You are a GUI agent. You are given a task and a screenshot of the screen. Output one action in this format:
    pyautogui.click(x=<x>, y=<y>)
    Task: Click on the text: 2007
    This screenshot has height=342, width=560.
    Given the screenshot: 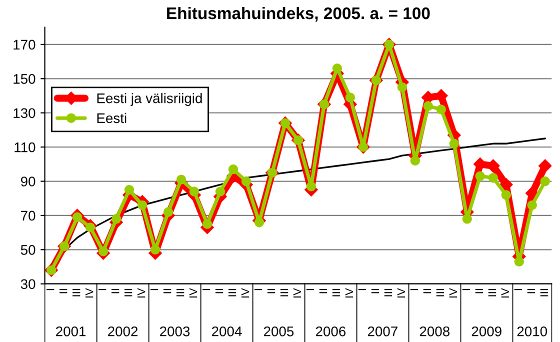 What is the action you would take?
    pyautogui.click(x=383, y=331)
    